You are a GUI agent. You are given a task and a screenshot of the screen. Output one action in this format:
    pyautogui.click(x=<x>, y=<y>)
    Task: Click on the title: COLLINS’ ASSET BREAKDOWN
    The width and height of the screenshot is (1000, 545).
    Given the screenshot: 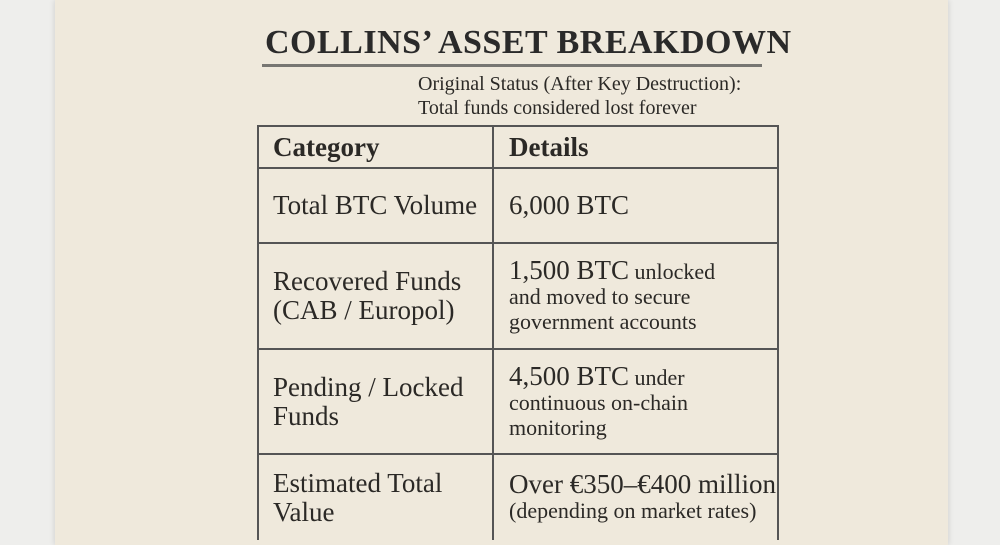 What is the action you would take?
    pyautogui.click(x=528, y=42)
    